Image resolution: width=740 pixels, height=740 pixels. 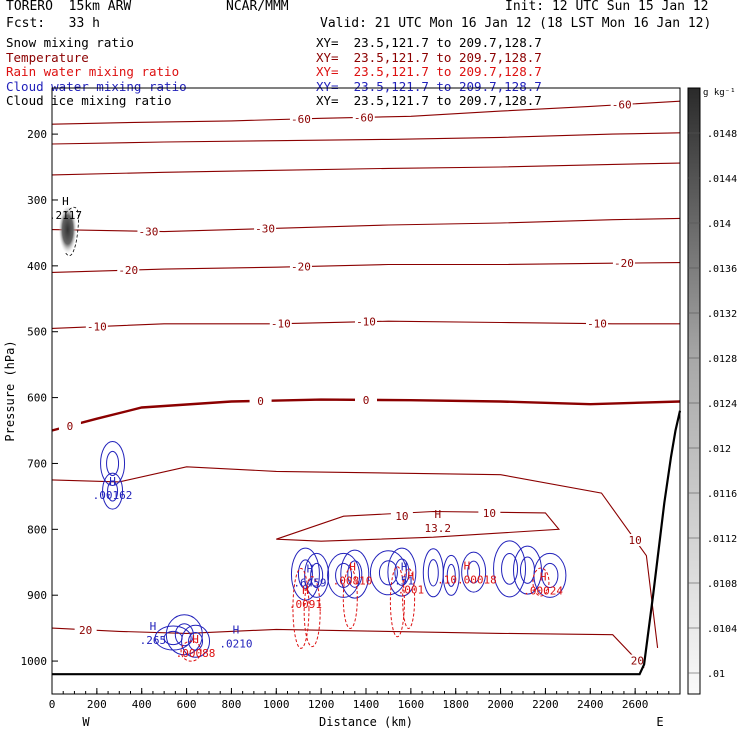 What do you see at coordinates (545, 704) in the screenshot?
I see `x-tick-label: 2200` at bounding box center [545, 704].